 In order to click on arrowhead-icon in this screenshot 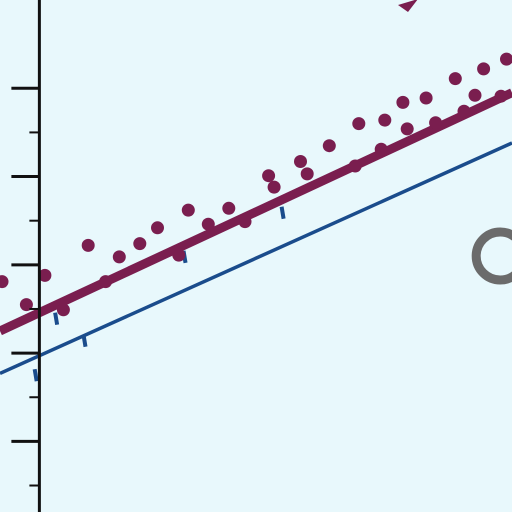, I will do `click(408, 6)`.